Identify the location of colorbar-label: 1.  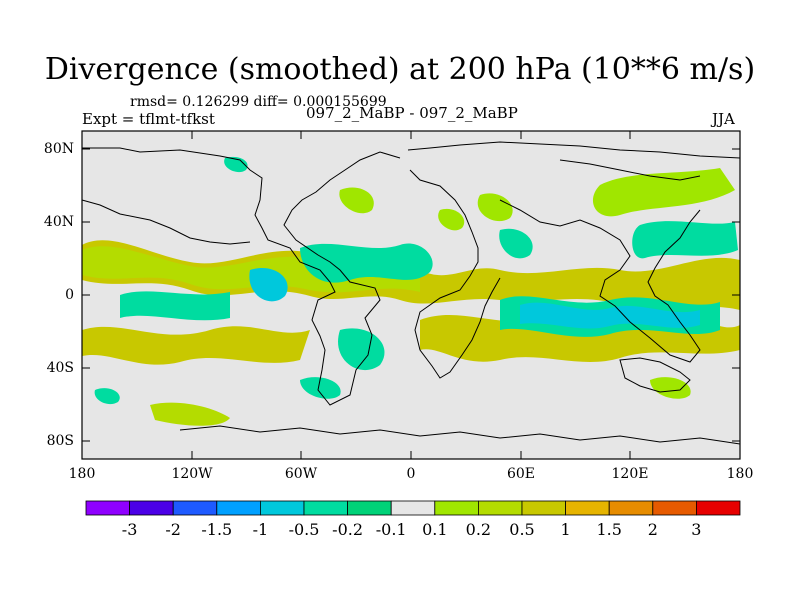
(565, 529).